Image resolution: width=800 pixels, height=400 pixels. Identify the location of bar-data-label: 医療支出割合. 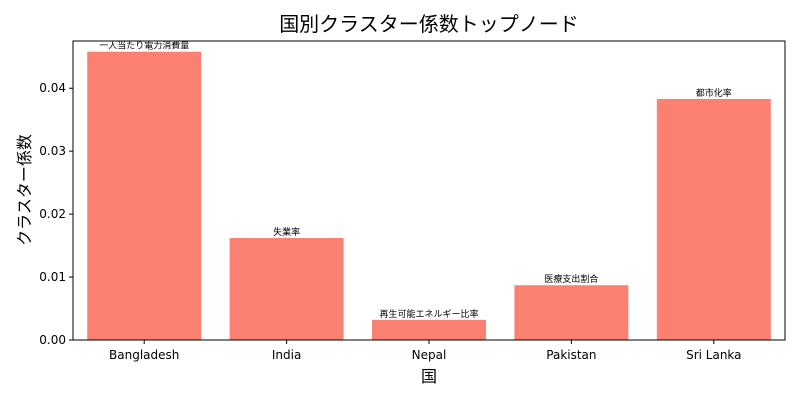
(571, 279).